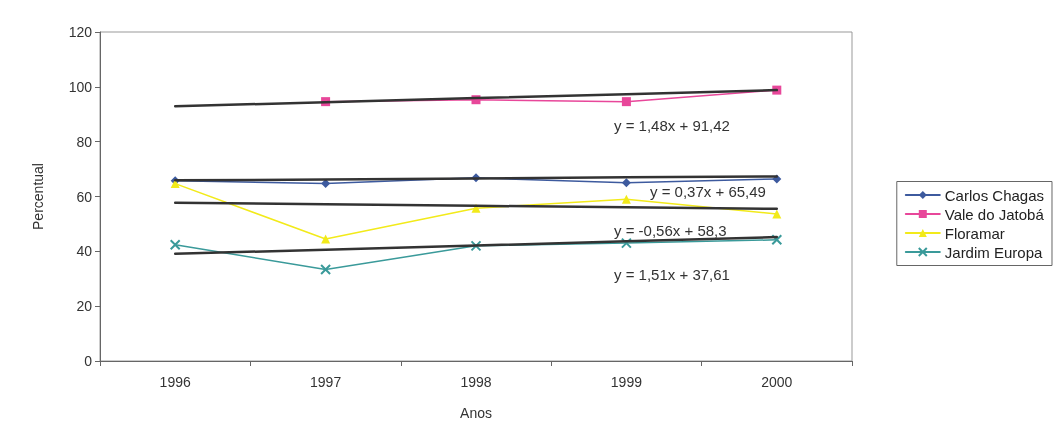 This screenshot has height=447, width=1062. What do you see at coordinates (974, 233) in the screenshot?
I see `legend-label: Floramar` at bounding box center [974, 233].